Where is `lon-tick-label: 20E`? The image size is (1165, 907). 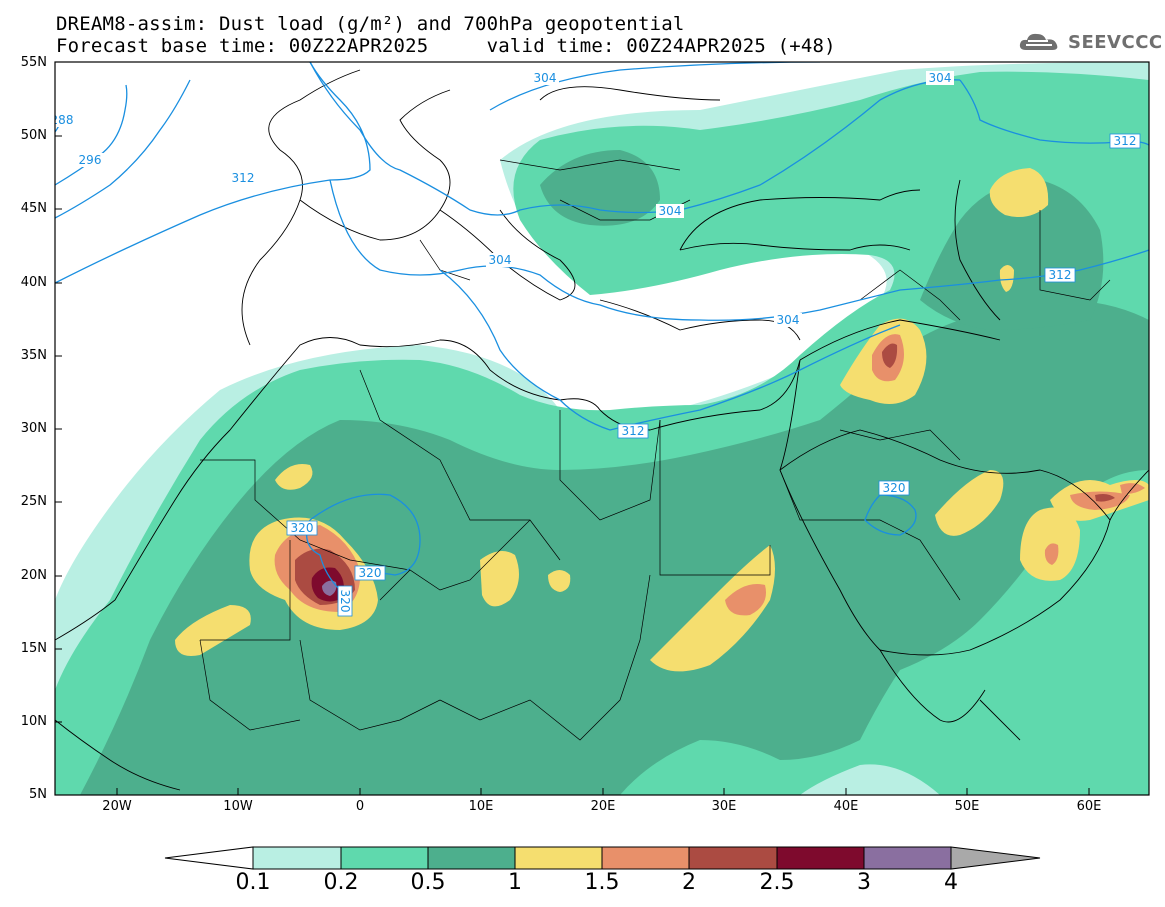 lon-tick-label: 20E is located at coordinates (603, 806).